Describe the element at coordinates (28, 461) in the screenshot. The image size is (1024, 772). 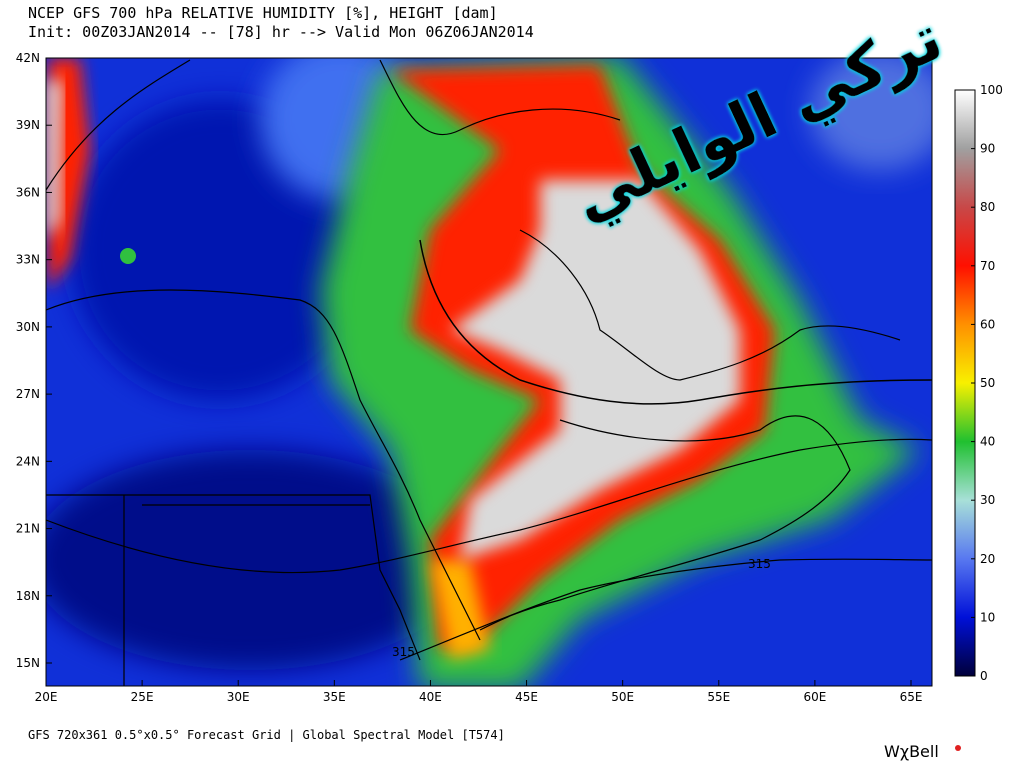
I see `lat-label: 24N` at that location.